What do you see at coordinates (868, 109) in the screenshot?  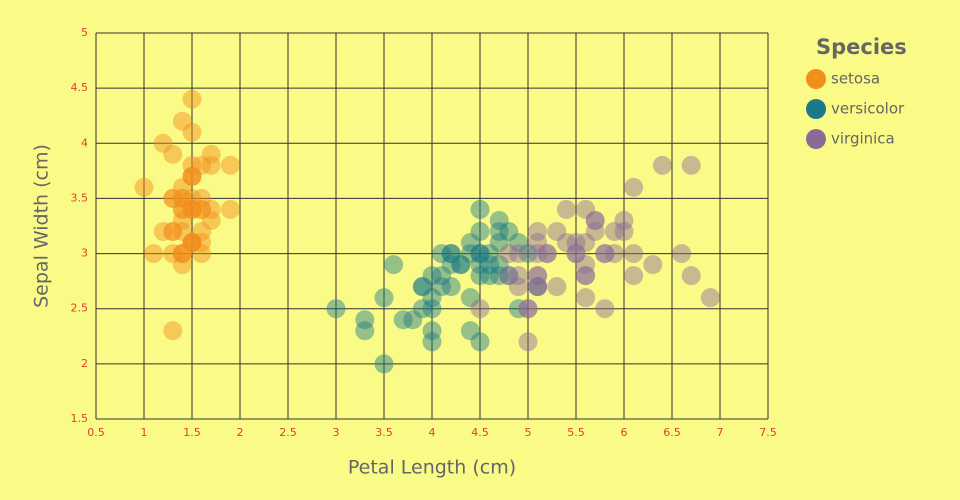 I see `legend-label: versicolor` at bounding box center [868, 109].